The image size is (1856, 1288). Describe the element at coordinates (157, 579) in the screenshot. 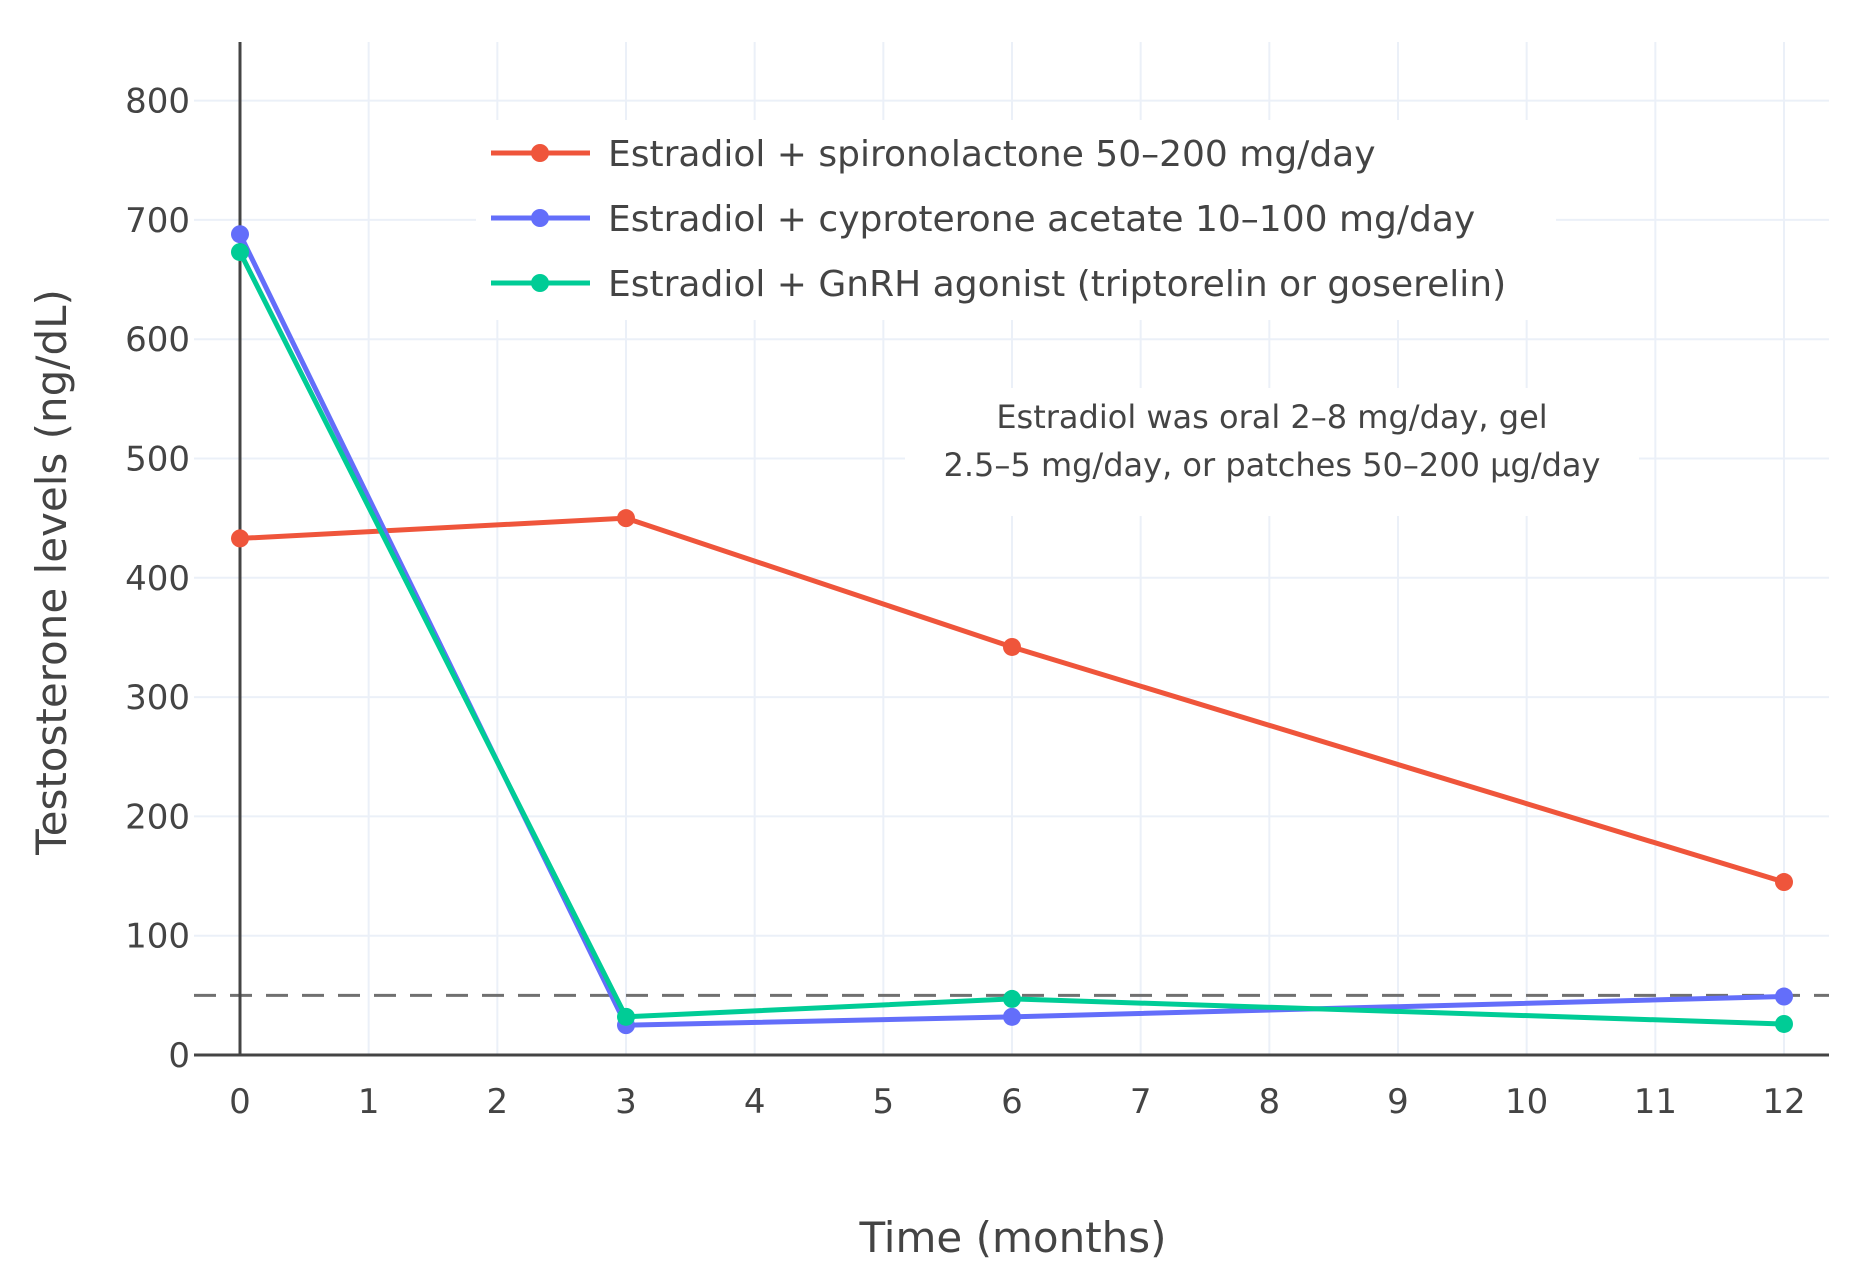

I see `y-tick-label: 400` at that location.